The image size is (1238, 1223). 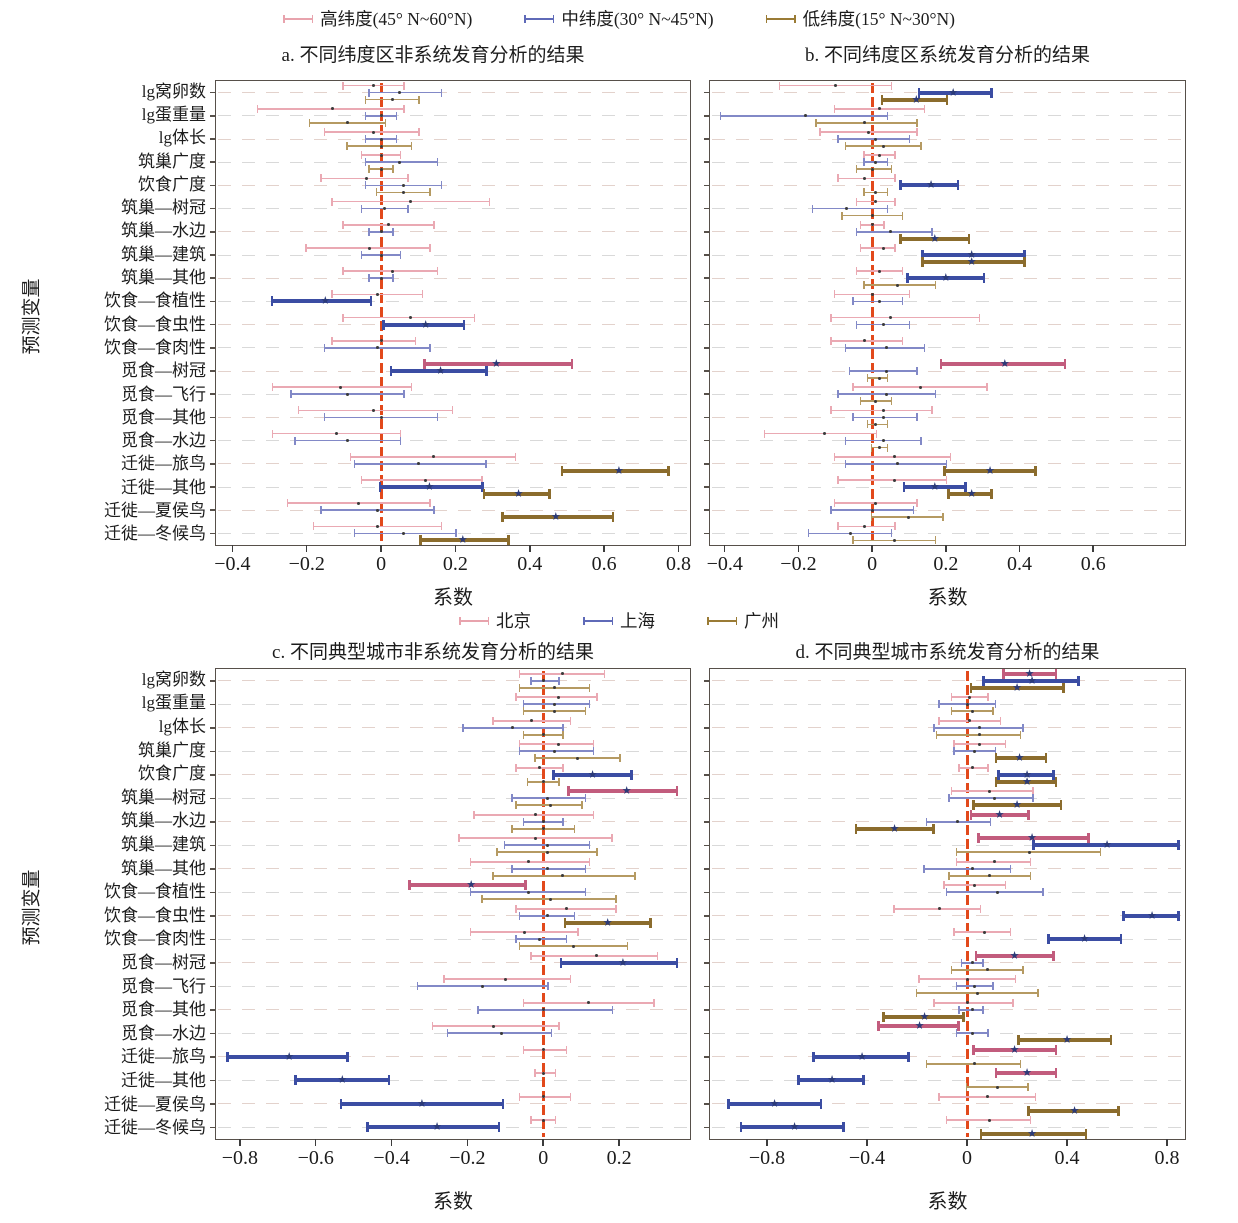 I want to click on y-axis-category-label: lg蛋重量, so click(x=173, y=114).